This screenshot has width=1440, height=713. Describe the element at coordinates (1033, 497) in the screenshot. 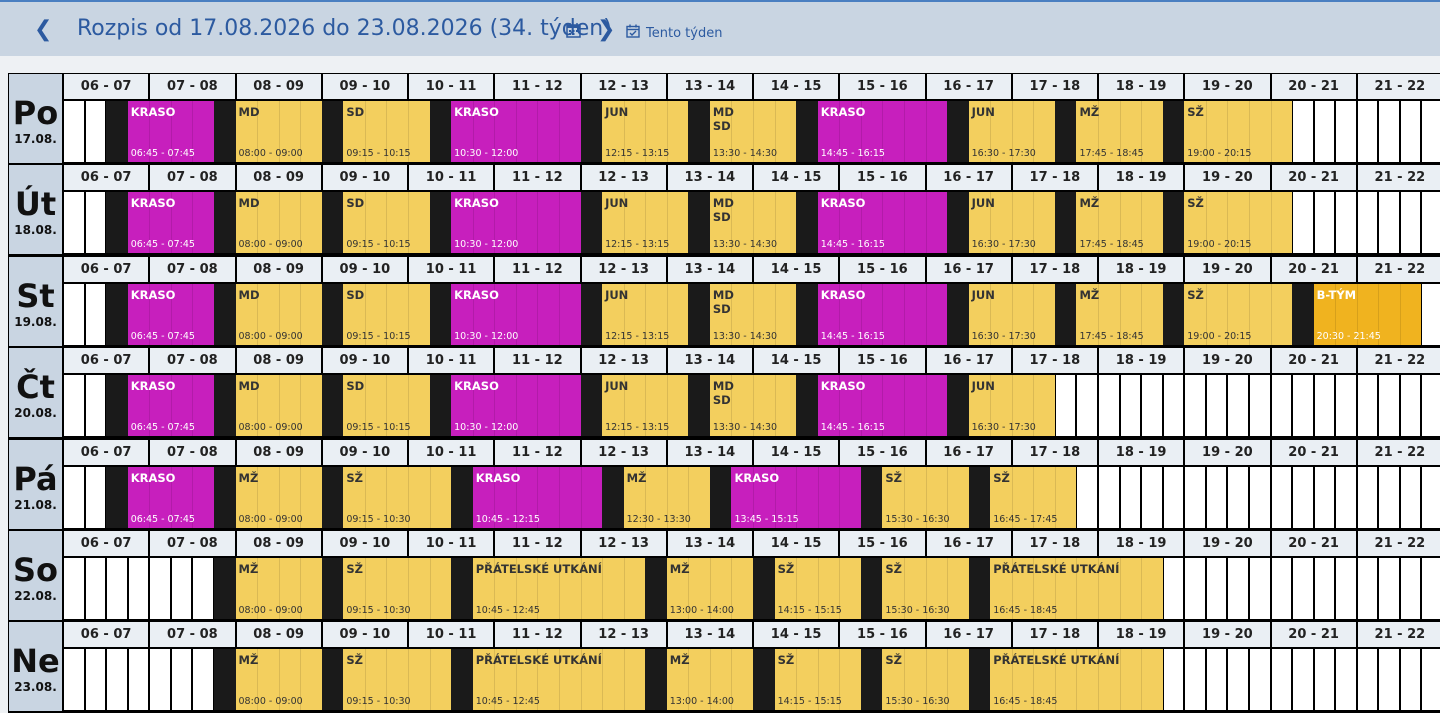

I see `booking-block: SŽ 16:45 - 17:45` at that location.